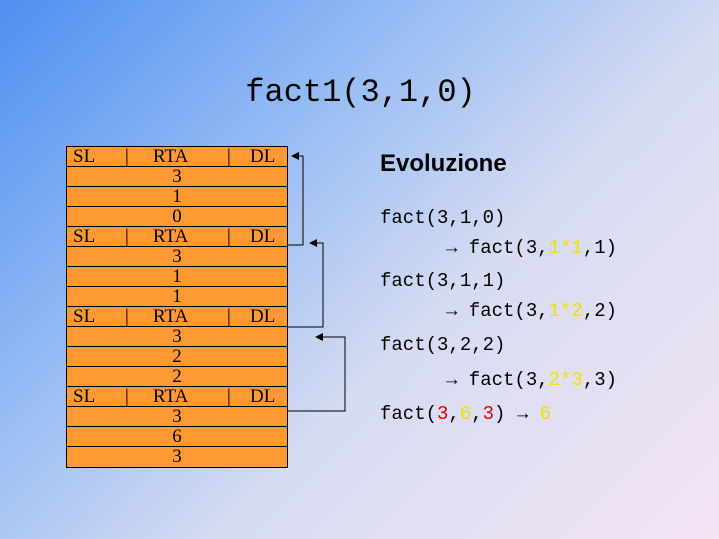 Image resolution: width=719 pixels, height=539 pixels. What do you see at coordinates (532, 248) in the screenshot?
I see `trace-line: → fact(3,1*1,1)` at bounding box center [532, 248].